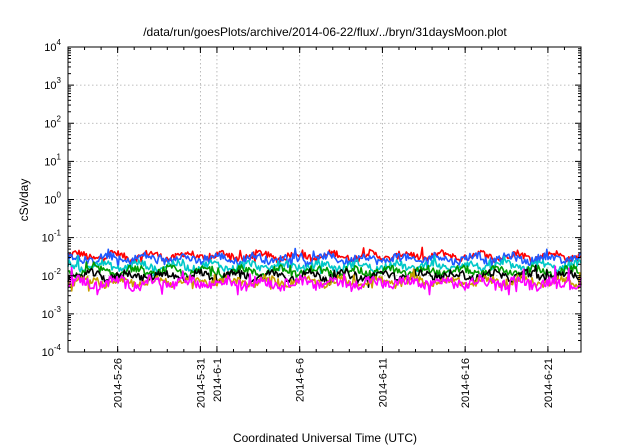 The height and width of the screenshot is (448, 640). I want to click on y-tick-label: 10⁻², so click(52, 275).